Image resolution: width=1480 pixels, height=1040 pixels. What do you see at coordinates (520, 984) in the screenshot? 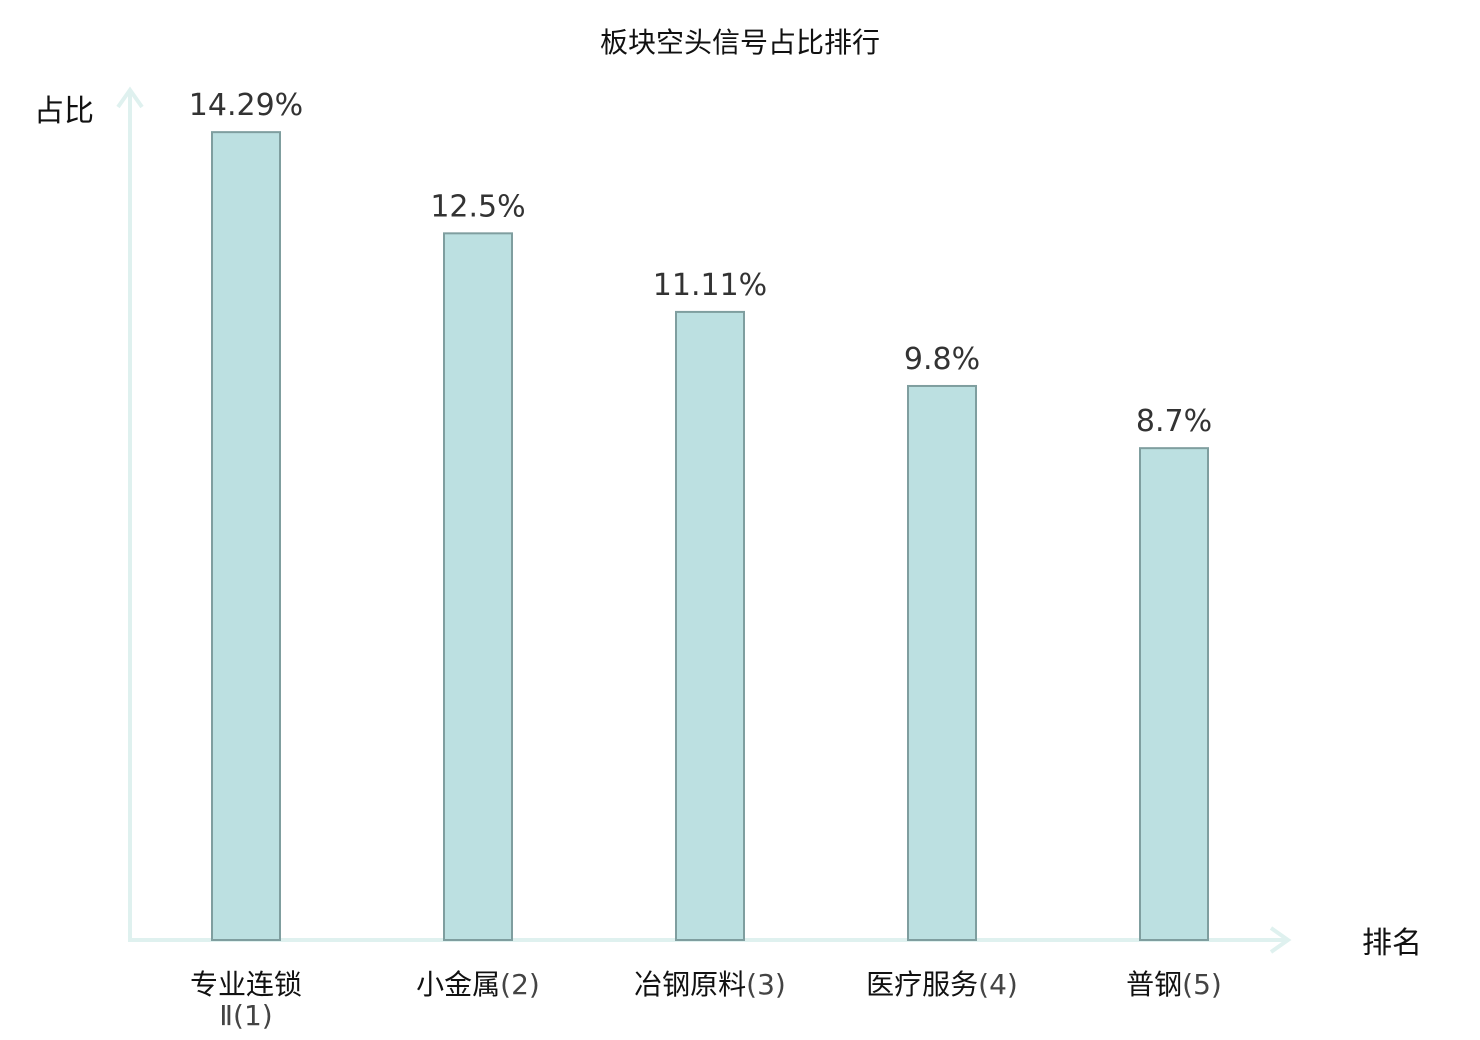
I see `x-tick-rank: (2)` at bounding box center [520, 984].